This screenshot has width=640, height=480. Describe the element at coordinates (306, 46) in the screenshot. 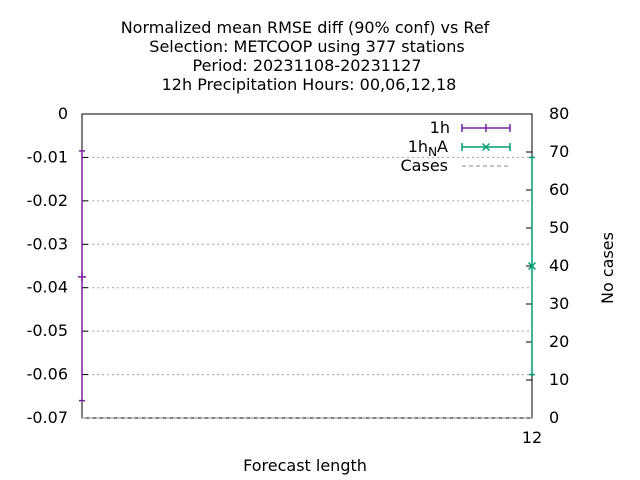

I see `chart-title-line-2: Selection: METCOOP using 377 stations` at that location.